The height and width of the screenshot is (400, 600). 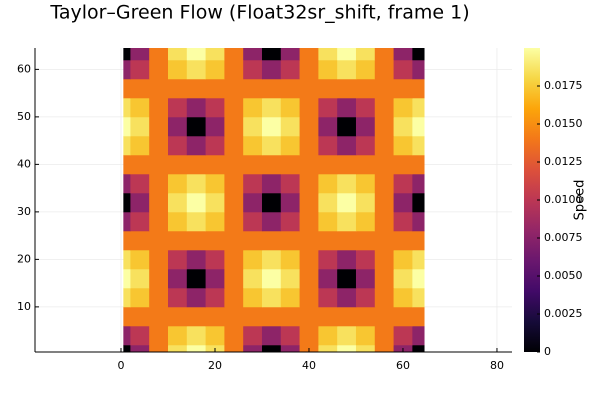 What do you see at coordinates (580, 200) in the screenshot?
I see `colorbar-label: Speed` at bounding box center [580, 200].